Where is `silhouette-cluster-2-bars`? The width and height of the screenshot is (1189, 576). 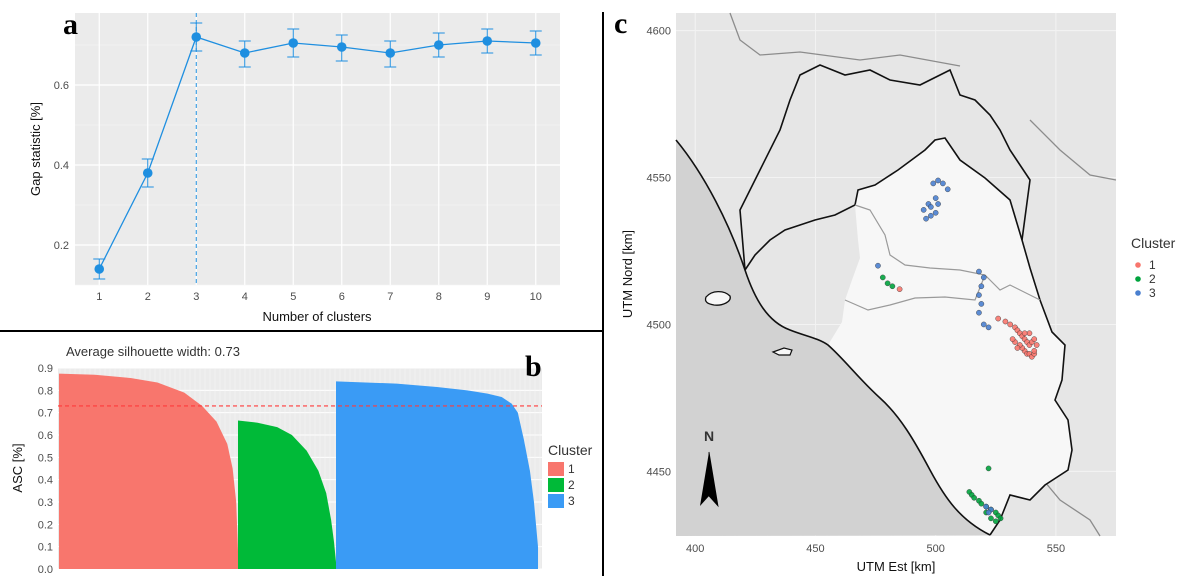 silhouette-cluster-2-bars is located at coordinates (287, 494).